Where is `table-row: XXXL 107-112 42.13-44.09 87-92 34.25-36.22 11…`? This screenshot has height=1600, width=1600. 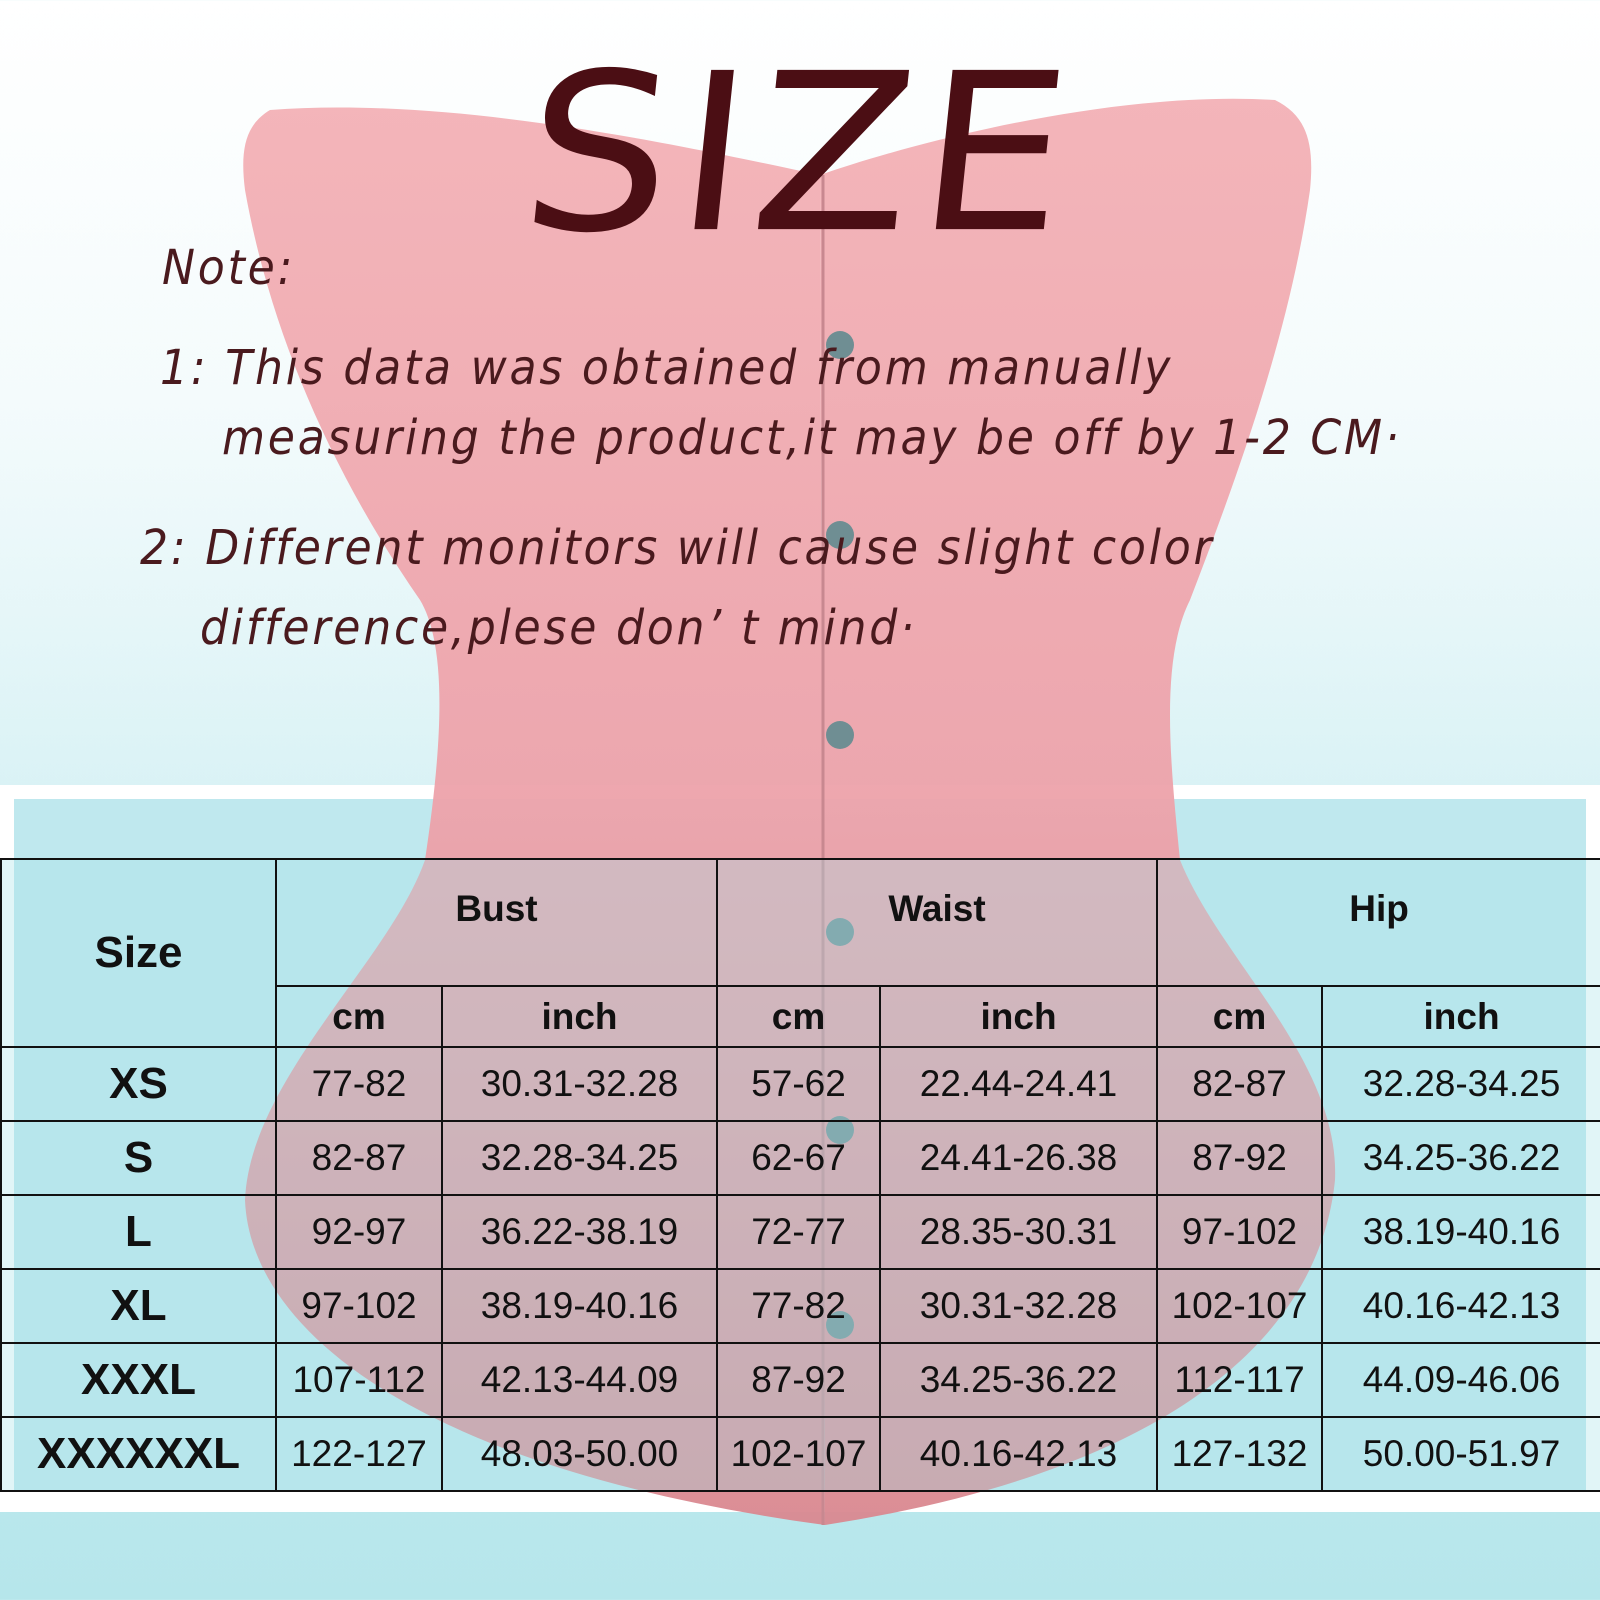 table-row: XXXL 107-112 42.13-44.09 87-92 34.25-36.22 11… is located at coordinates (800, 1380).